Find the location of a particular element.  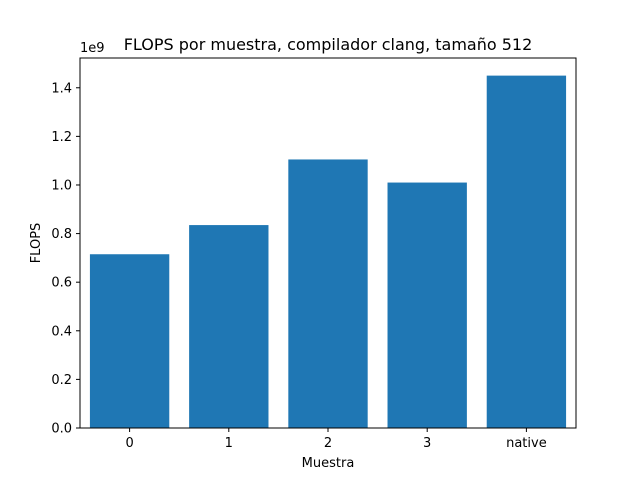

bar-native is located at coordinates (526, 252).